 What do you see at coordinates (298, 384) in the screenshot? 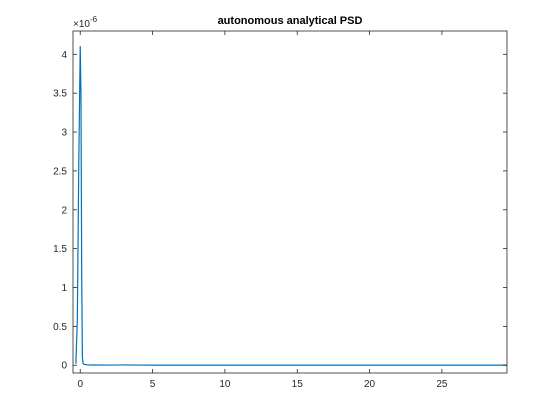
I see `x-tick-label: 15` at bounding box center [298, 384].